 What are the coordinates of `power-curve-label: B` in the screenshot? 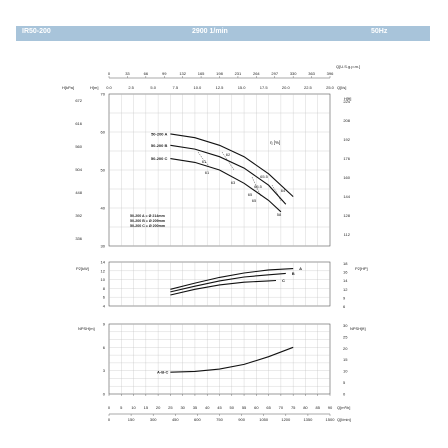 It's located at (293, 273).